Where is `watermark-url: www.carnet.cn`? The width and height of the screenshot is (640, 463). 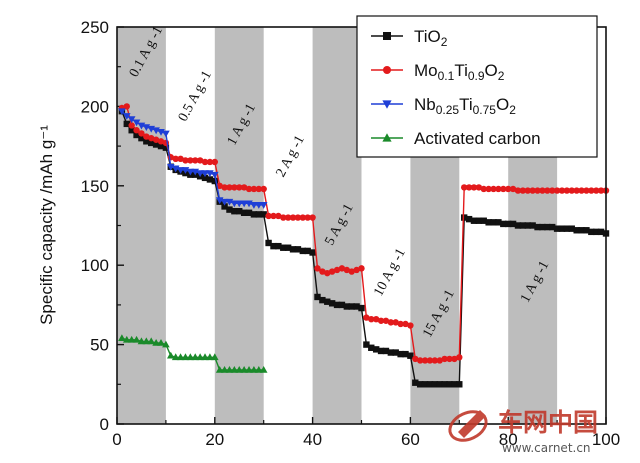
watermark-url: www.carnet.cn is located at coordinates (546, 448).